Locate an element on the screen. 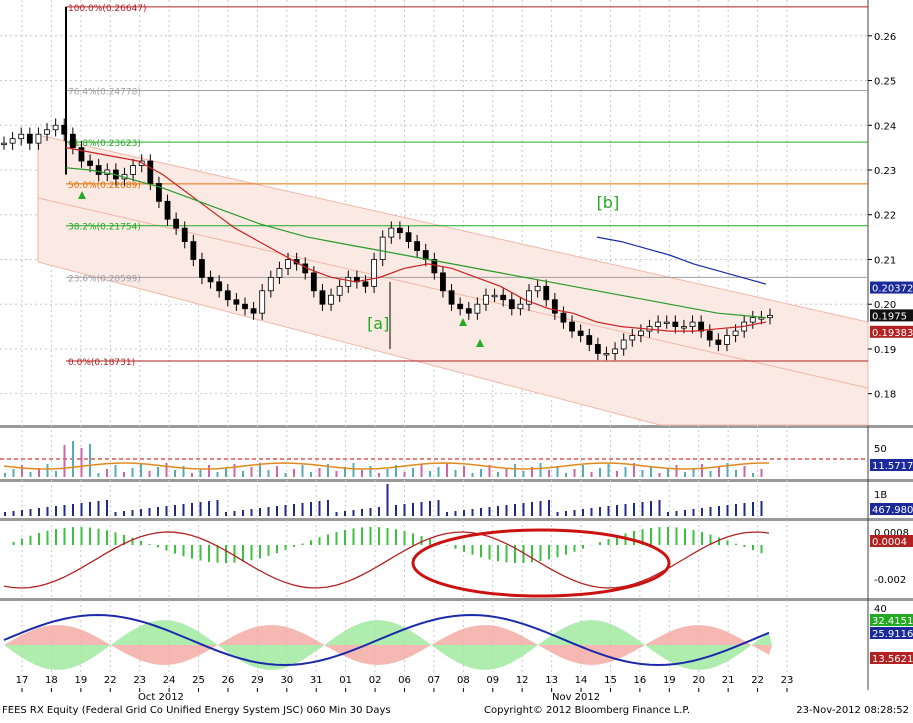 The image size is (913, 723). price-tag-text: 467.980M is located at coordinates (892, 510).